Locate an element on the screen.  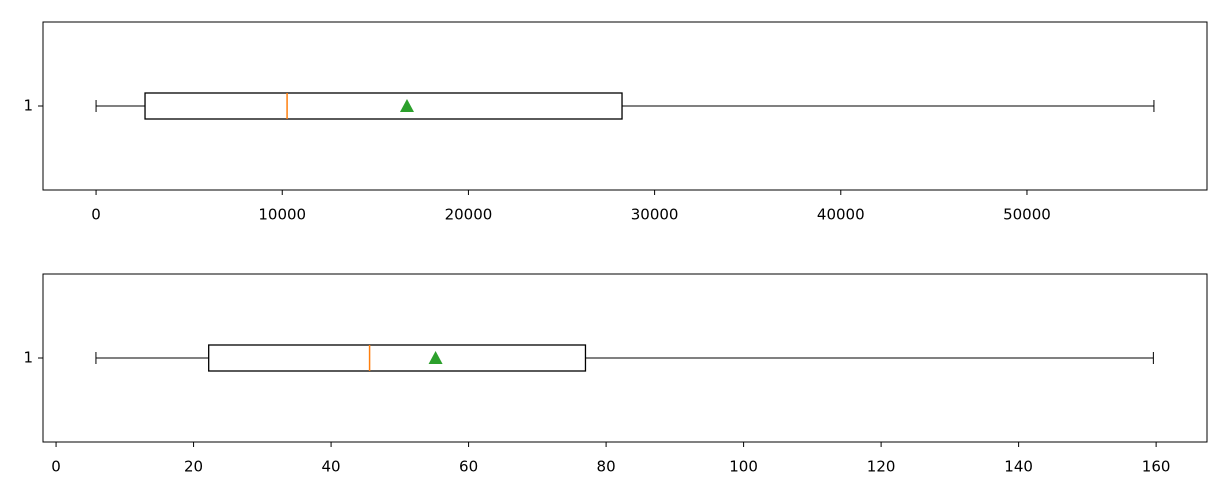
x-tick-label: 60 is located at coordinates (468, 467).